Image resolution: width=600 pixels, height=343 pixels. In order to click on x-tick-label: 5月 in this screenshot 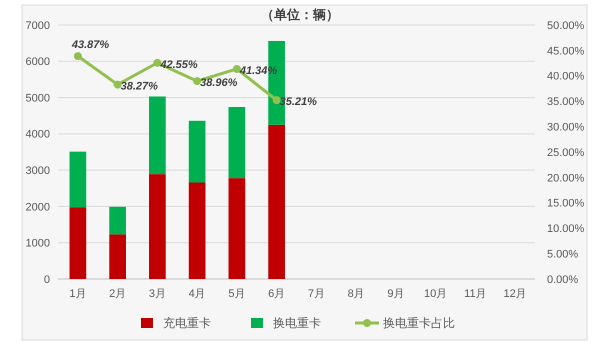, I will do `click(237, 294)`.